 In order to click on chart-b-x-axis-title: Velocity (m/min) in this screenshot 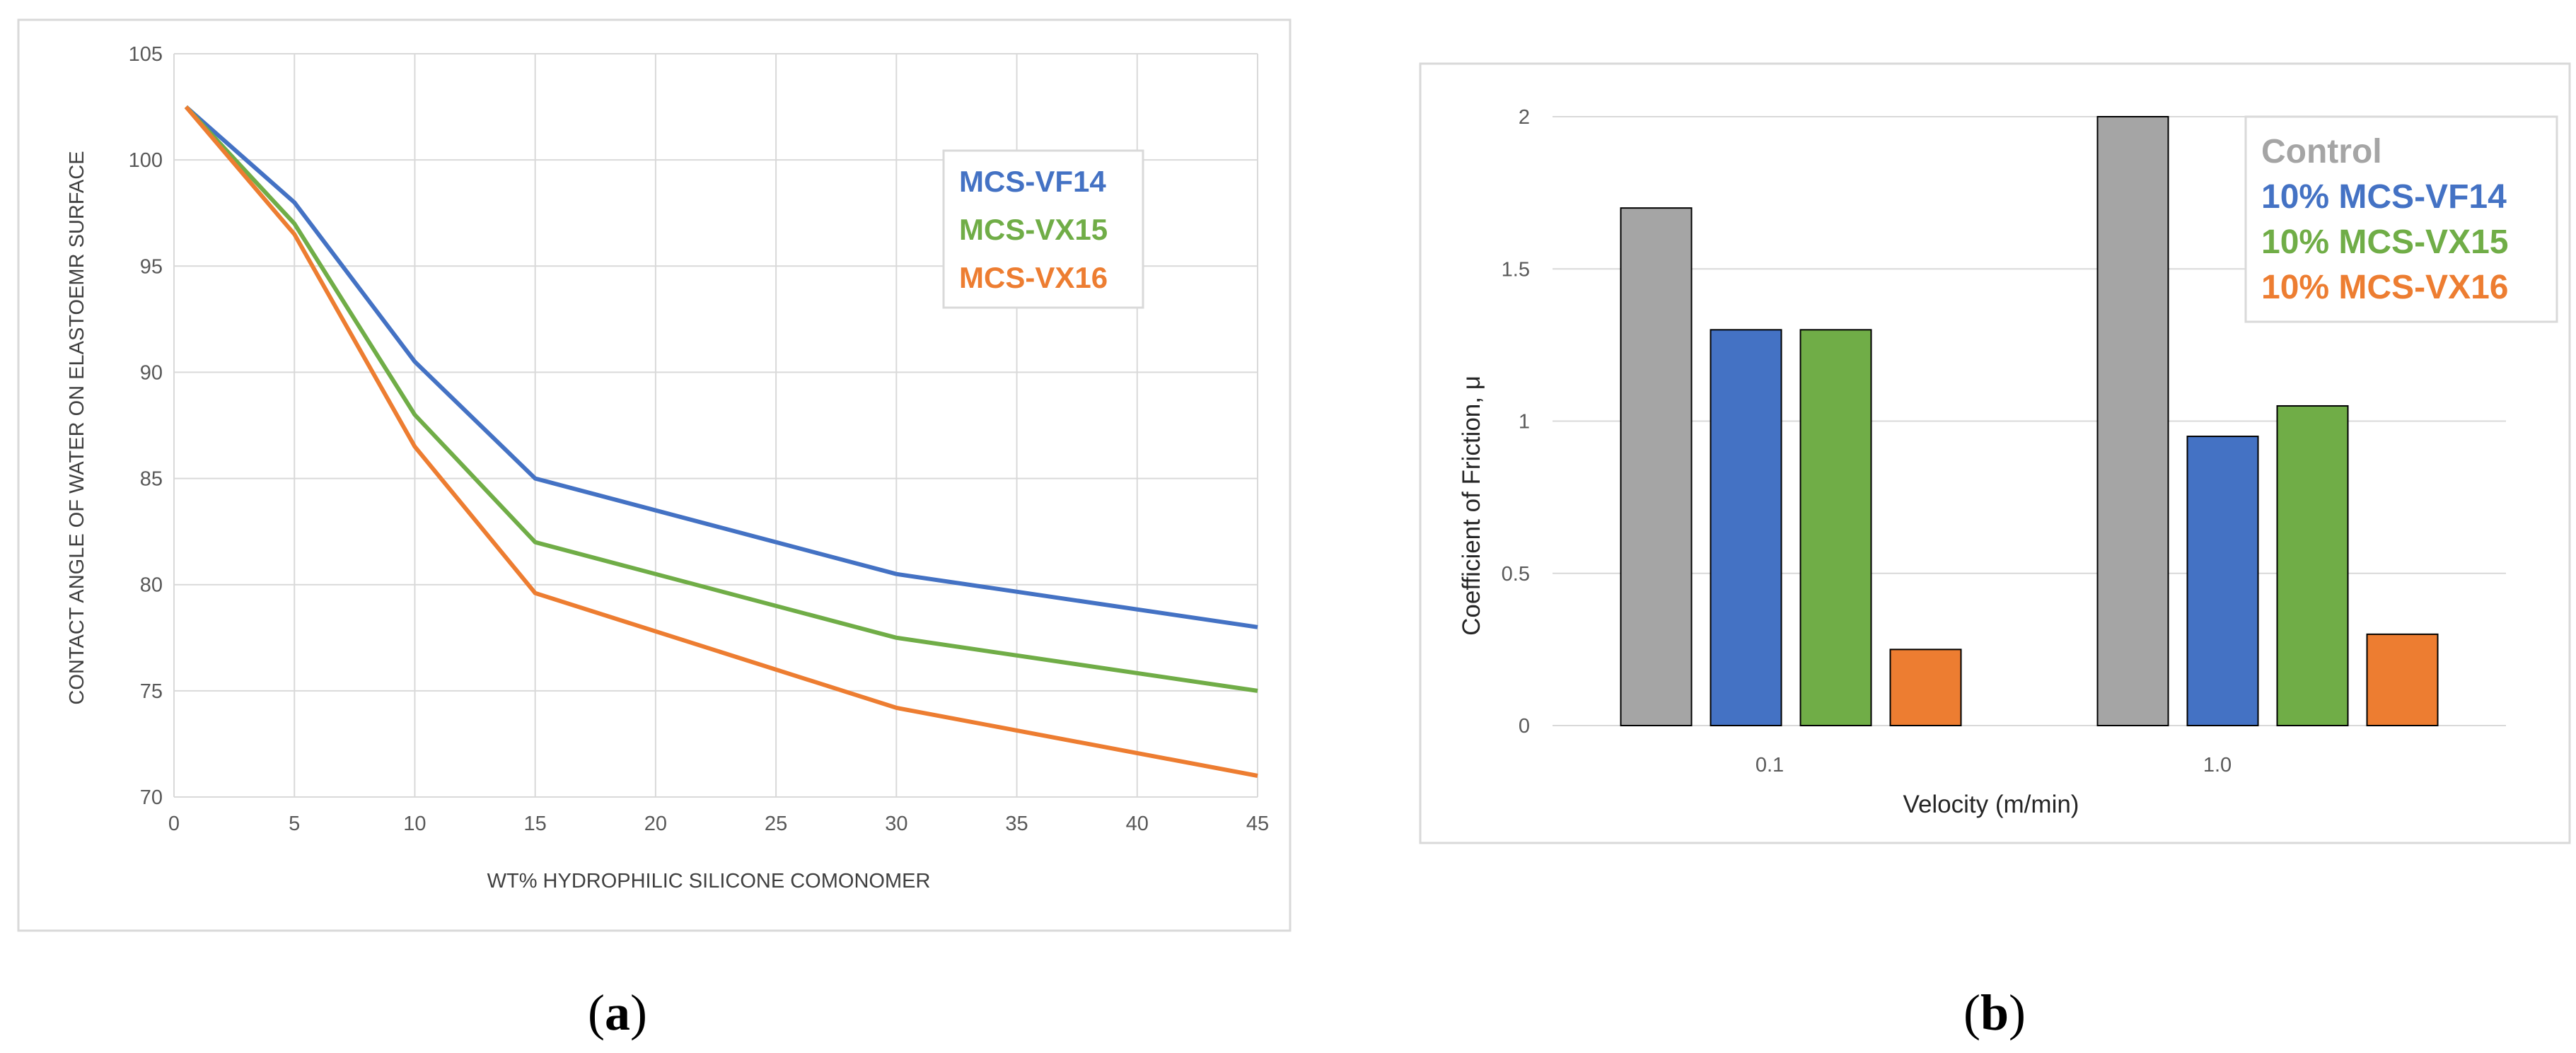, I will do `click(1991, 804)`.